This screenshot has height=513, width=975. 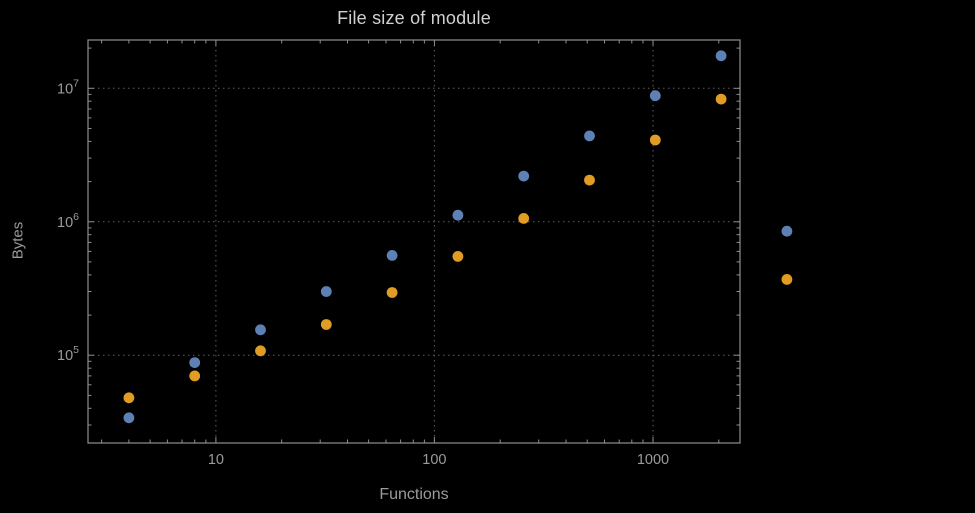 What do you see at coordinates (68, 221) in the screenshot?
I see `y-tick-label: 10⁶` at bounding box center [68, 221].